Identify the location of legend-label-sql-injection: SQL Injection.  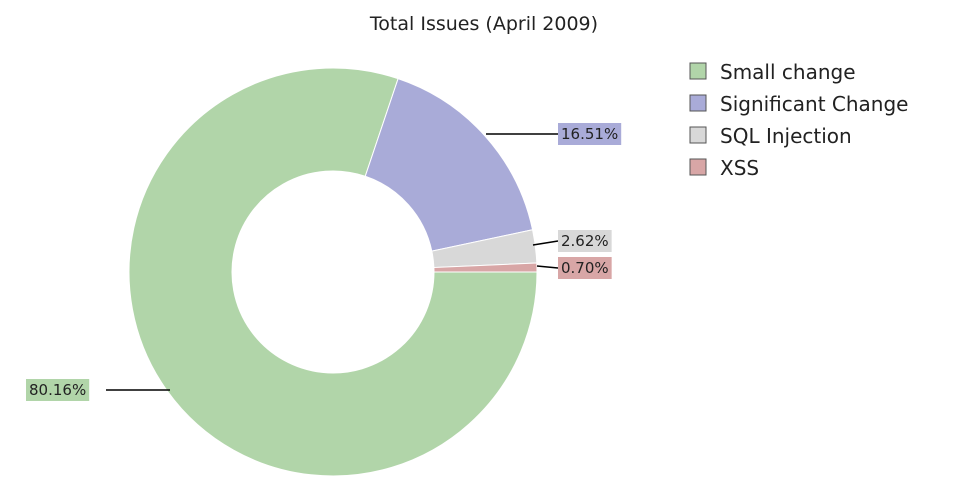
(786, 136).